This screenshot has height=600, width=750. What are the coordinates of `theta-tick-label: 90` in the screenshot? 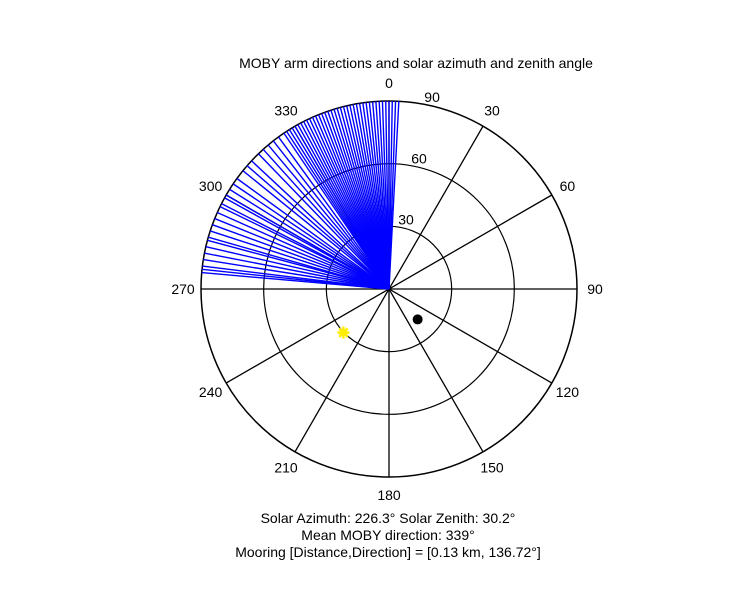 It's located at (595, 289).